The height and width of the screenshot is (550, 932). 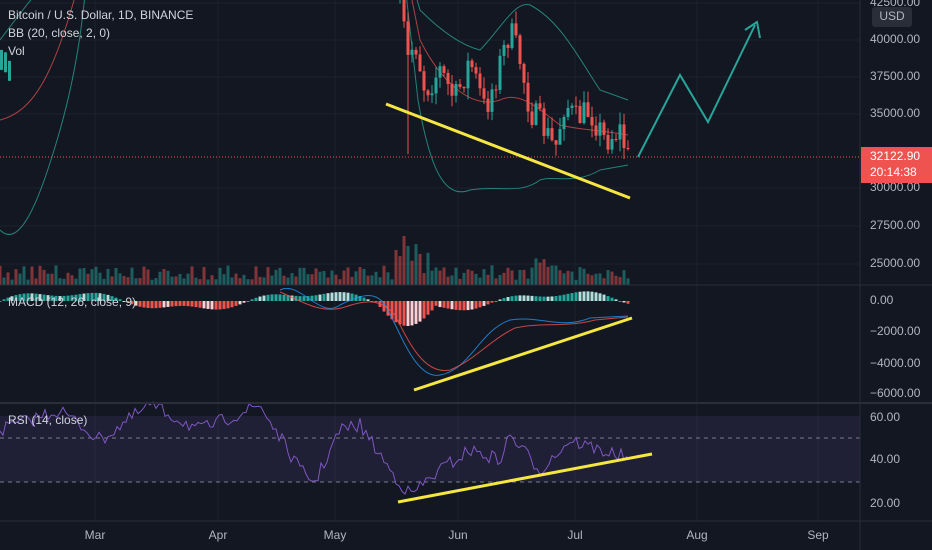 I want to click on projection-arrow, so click(x=699, y=89).